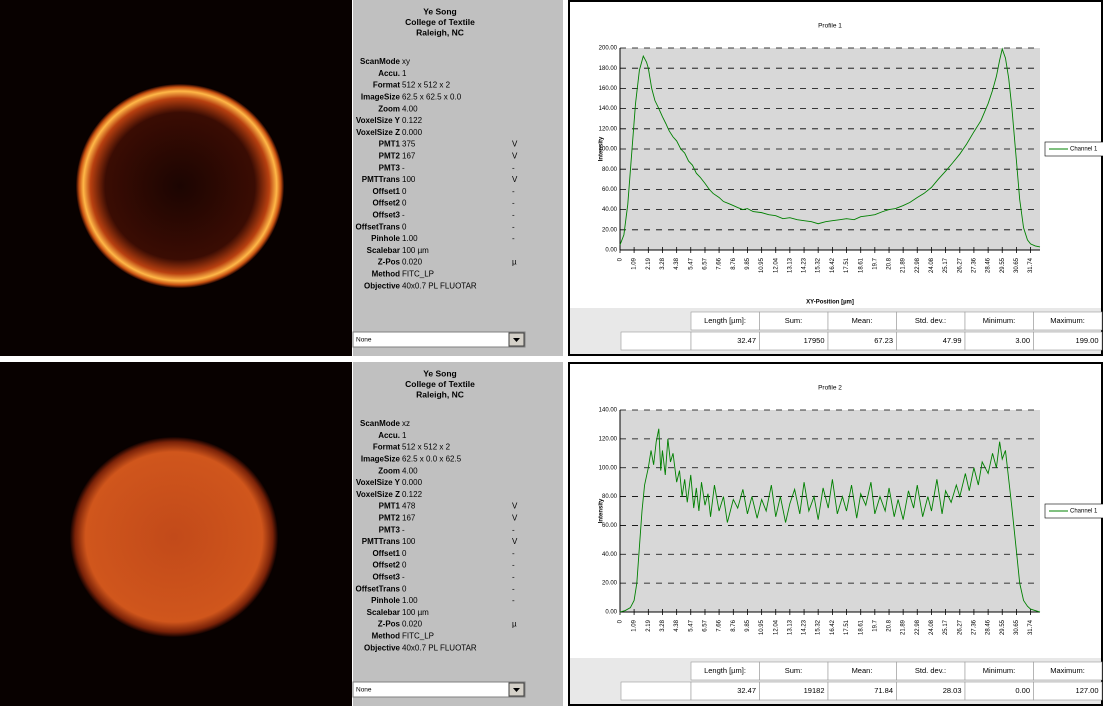  What do you see at coordinates (381, 179) in the screenshot?
I see `info-key: PMTTrans` at bounding box center [381, 179].